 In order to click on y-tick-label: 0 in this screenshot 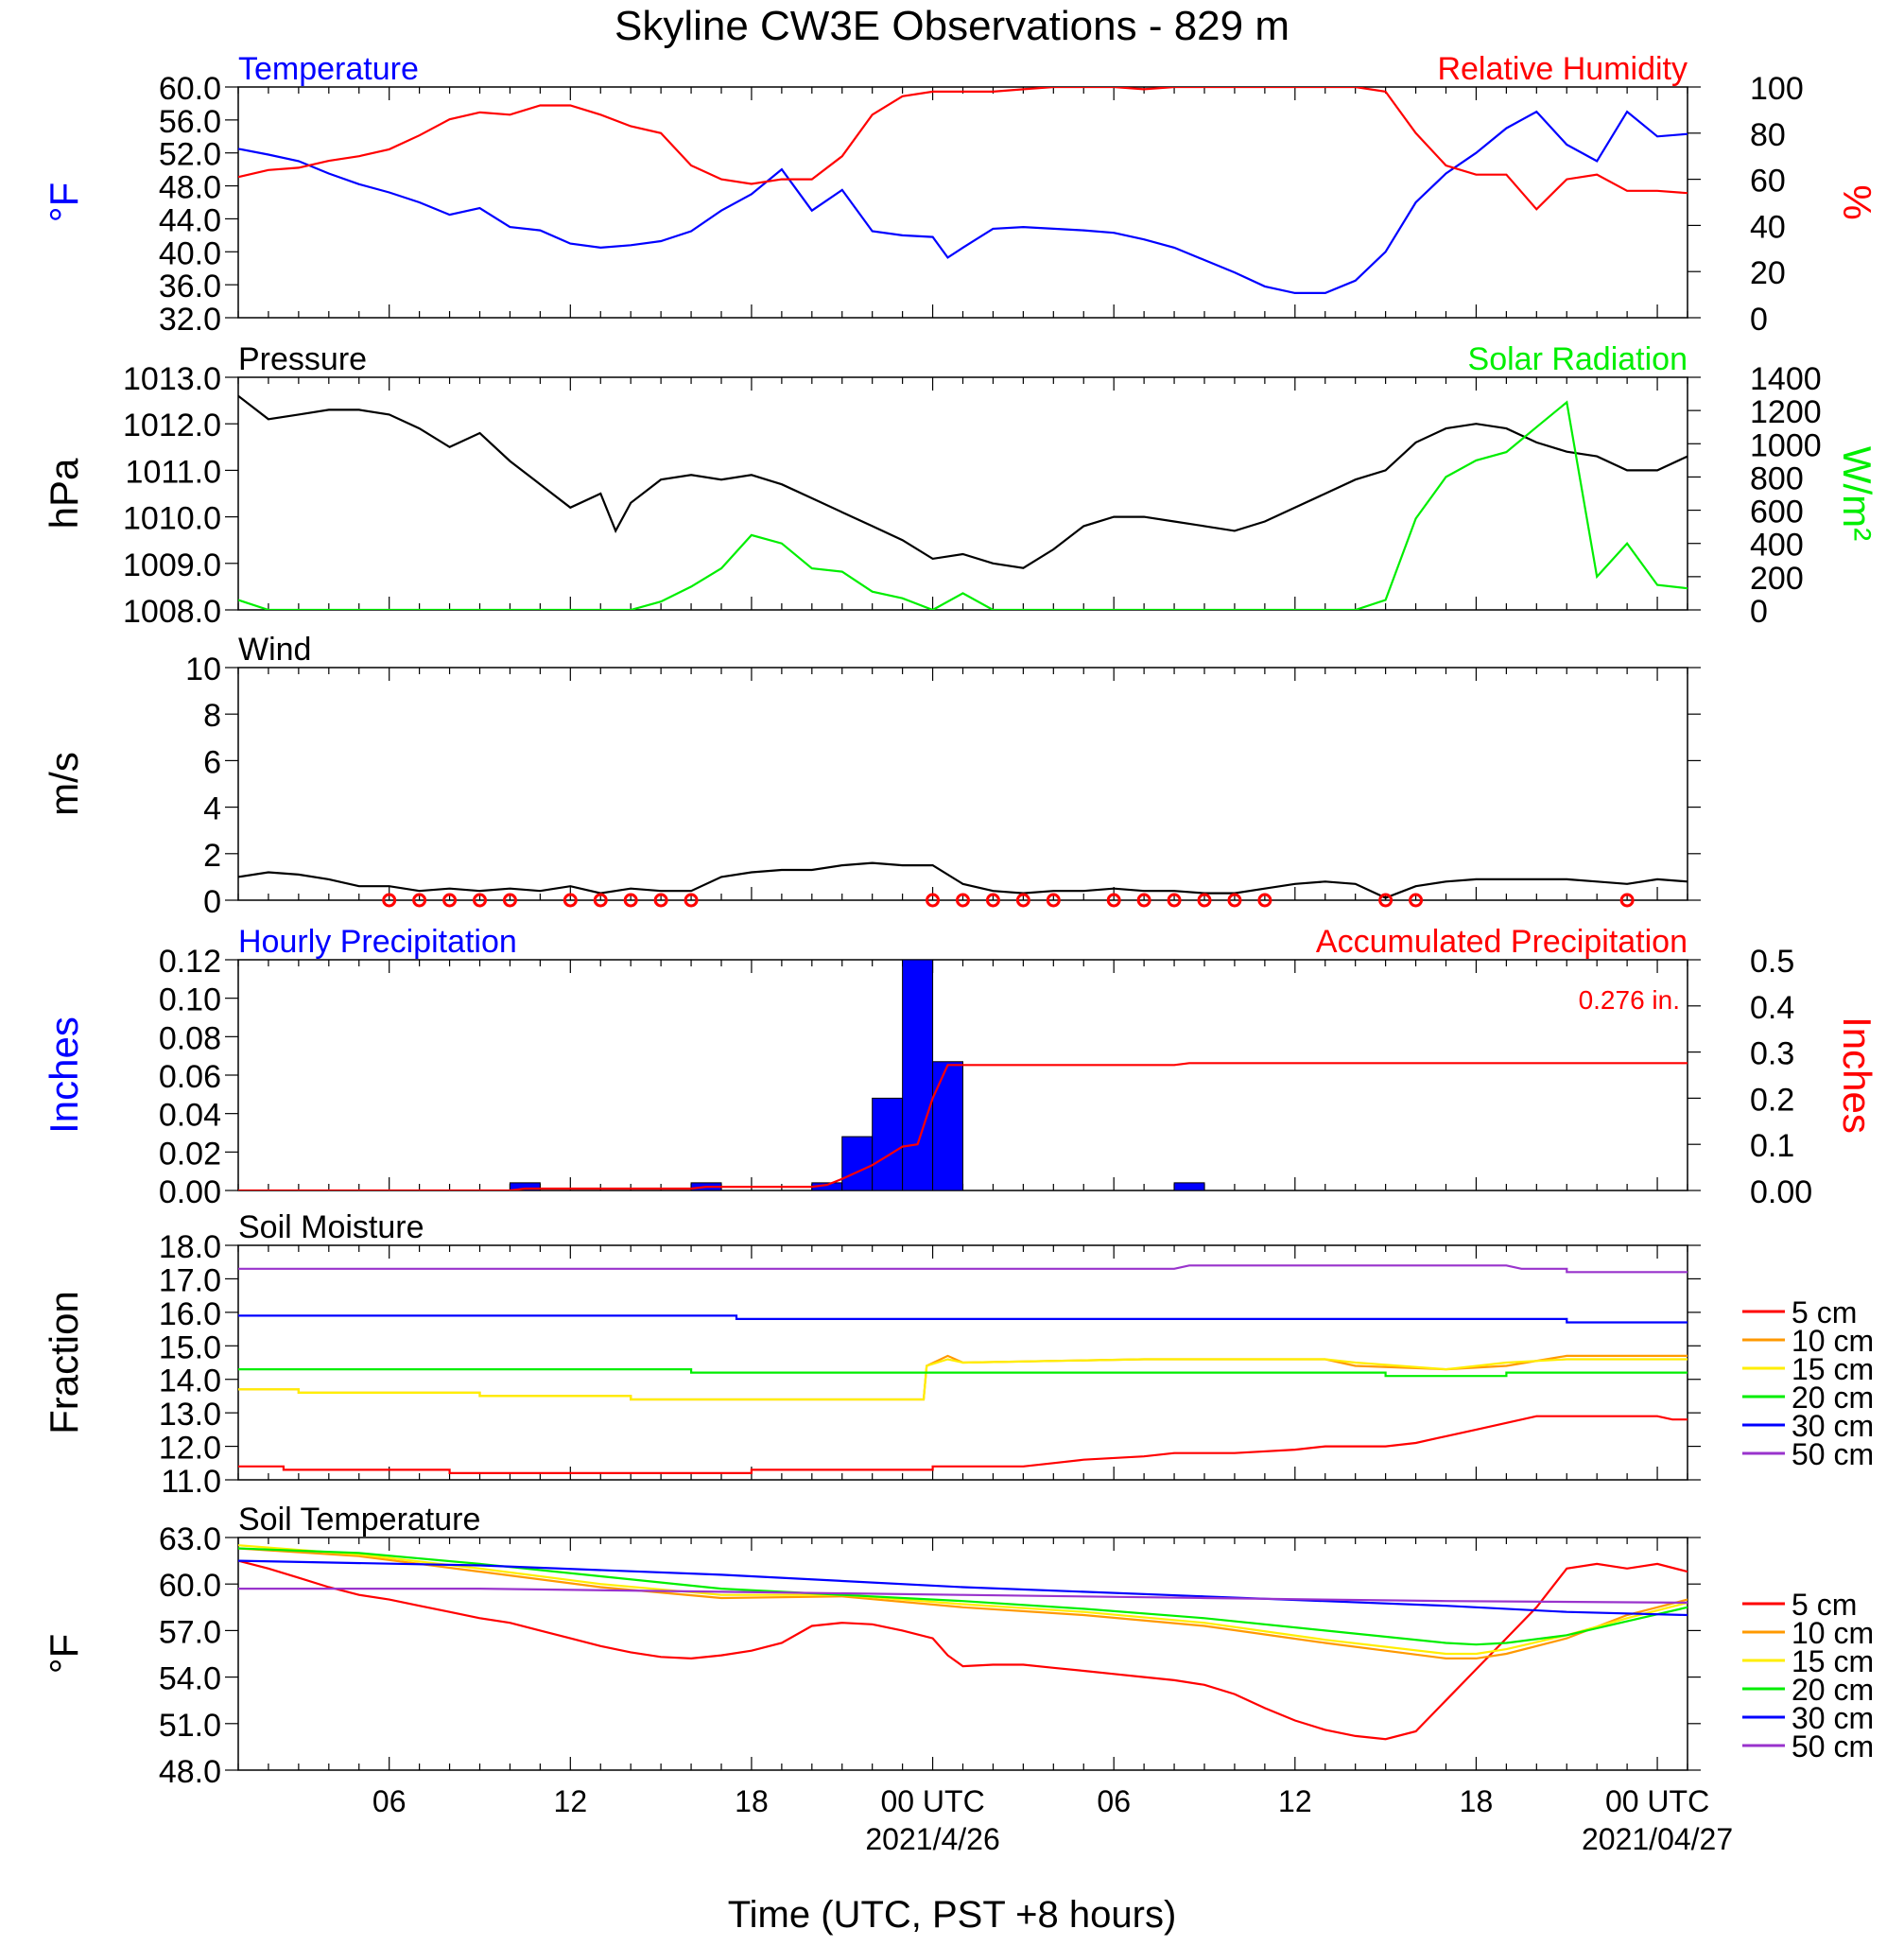, I will do `click(212, 902)`.